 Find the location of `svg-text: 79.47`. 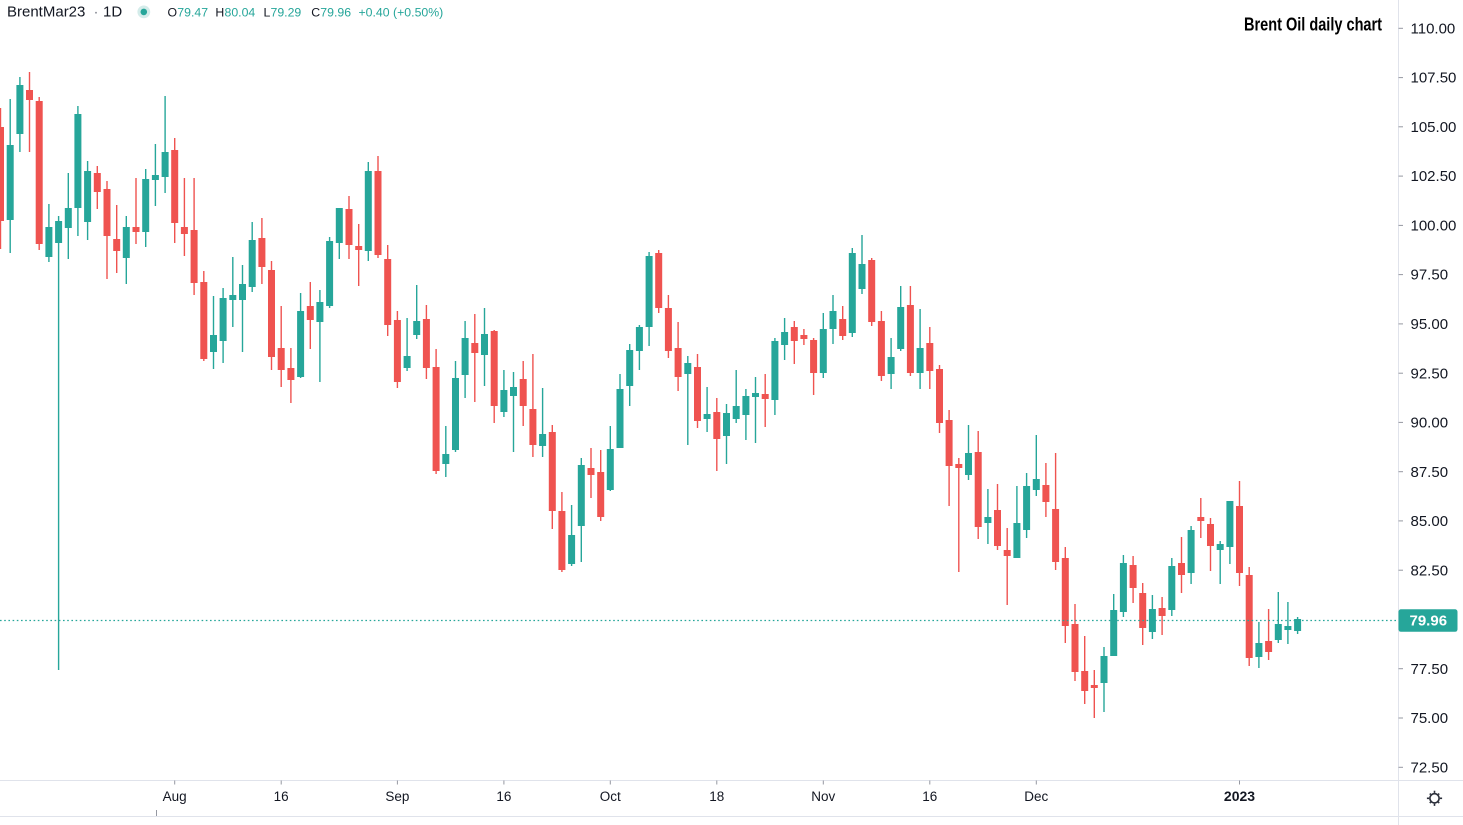

svg-text: 79.47 is located at coordinates (192, 13).